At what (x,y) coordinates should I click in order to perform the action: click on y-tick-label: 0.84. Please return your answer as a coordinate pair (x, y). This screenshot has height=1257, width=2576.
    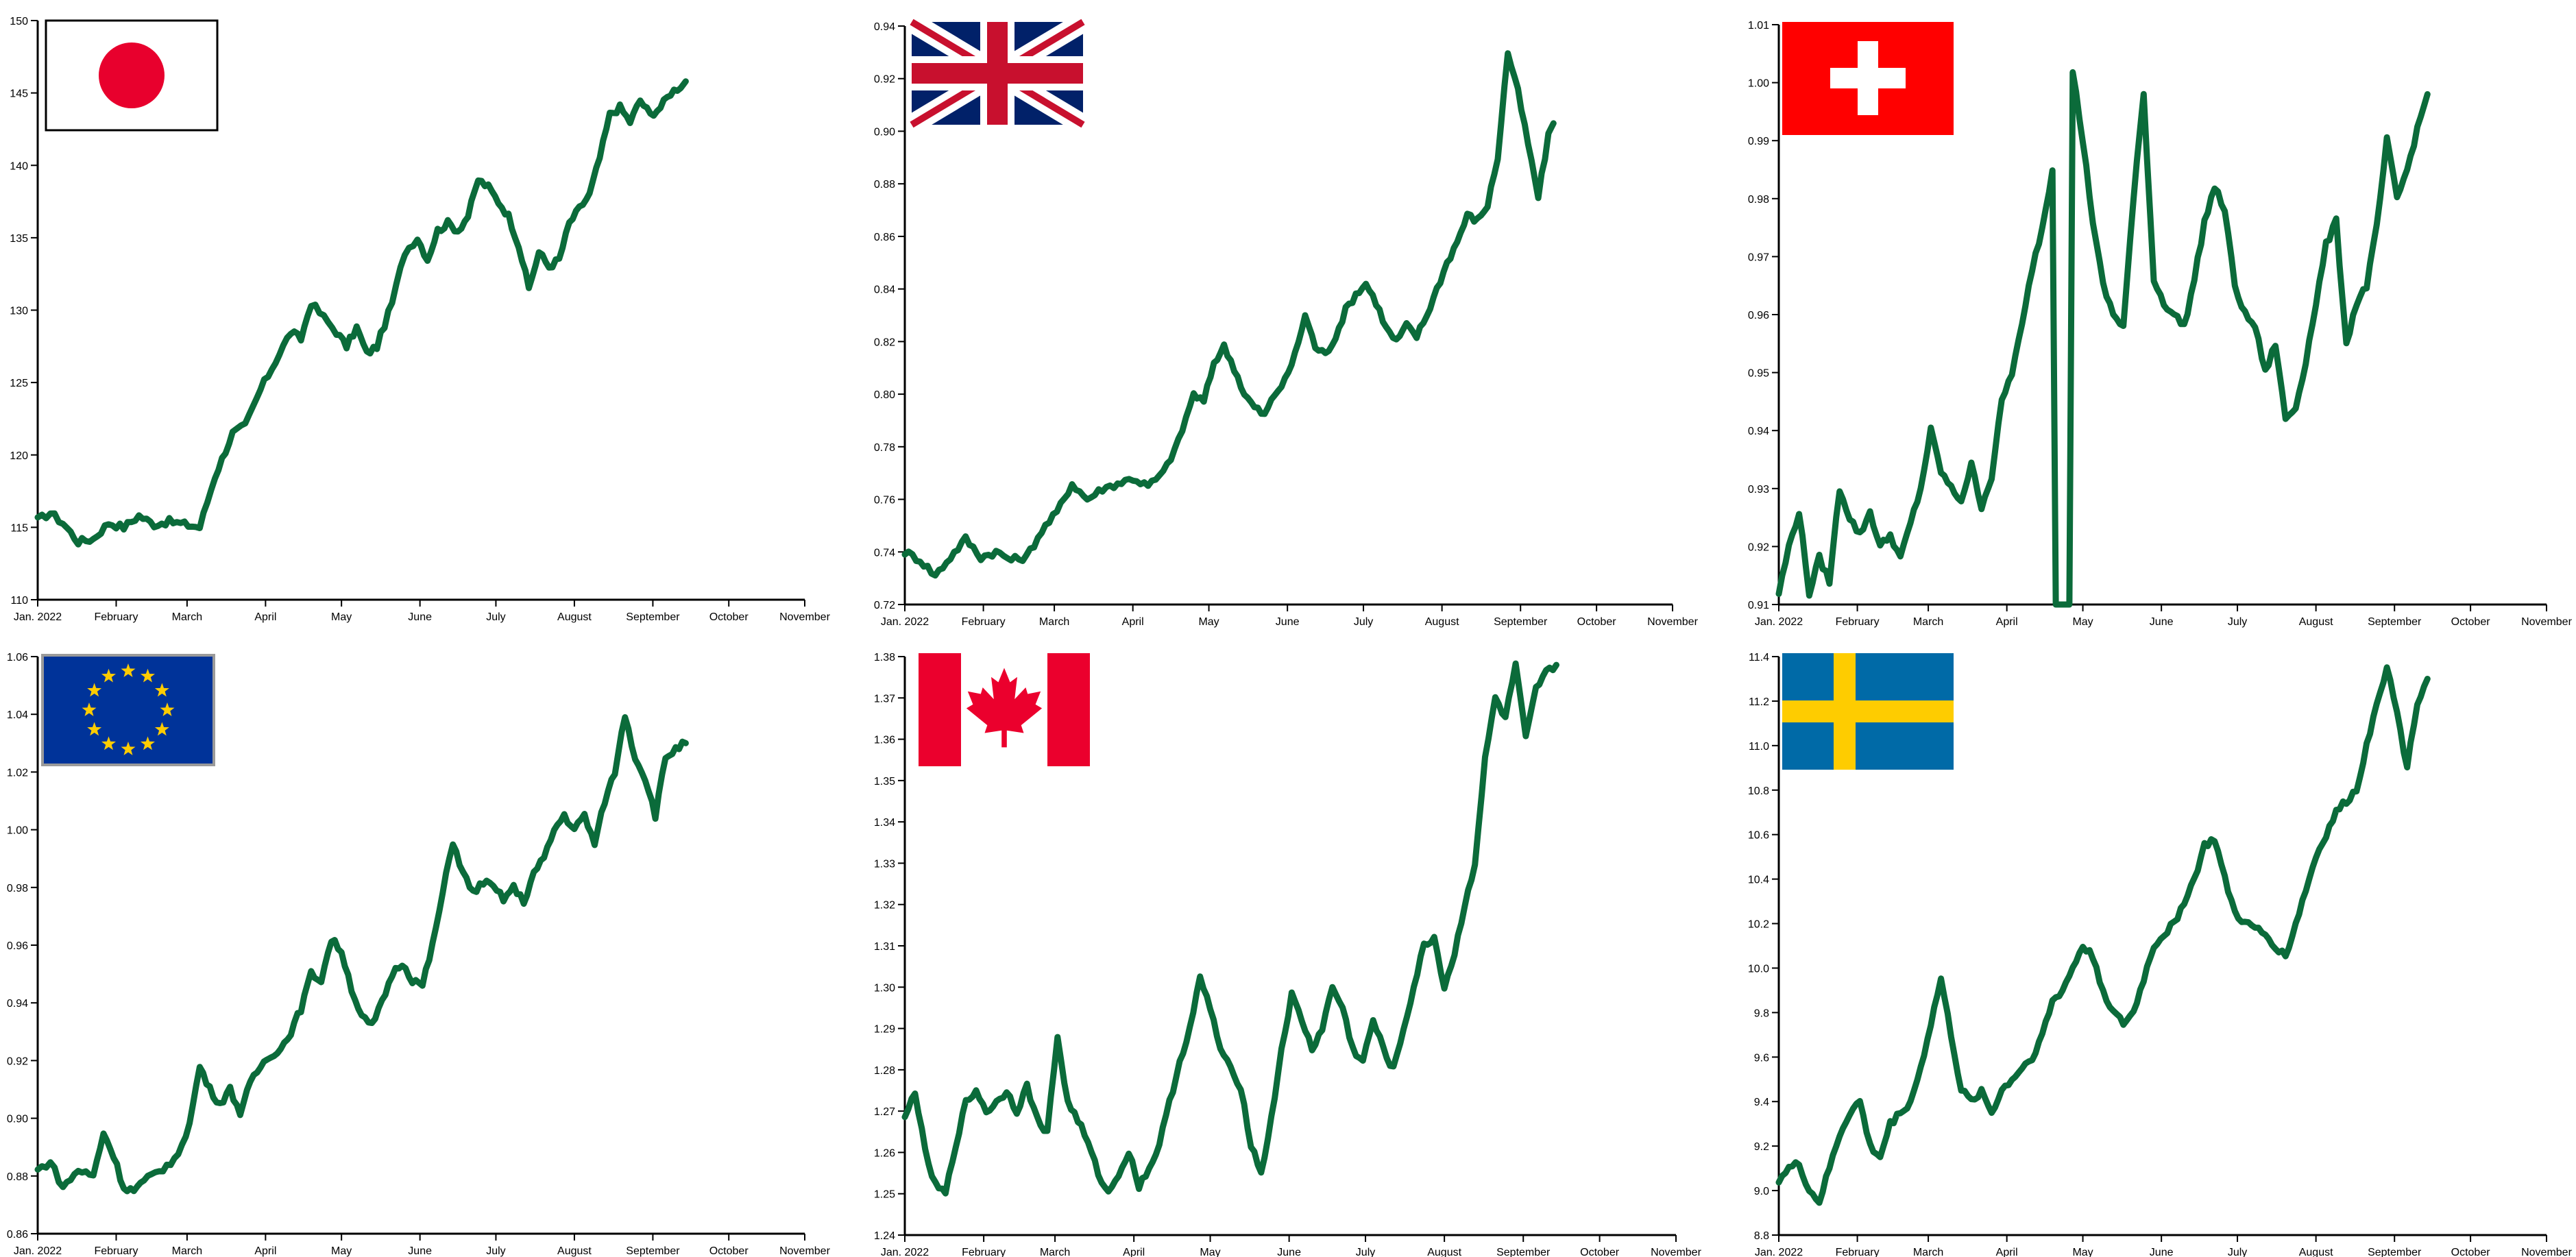
    Looking at the image, I should click on (884, 290).